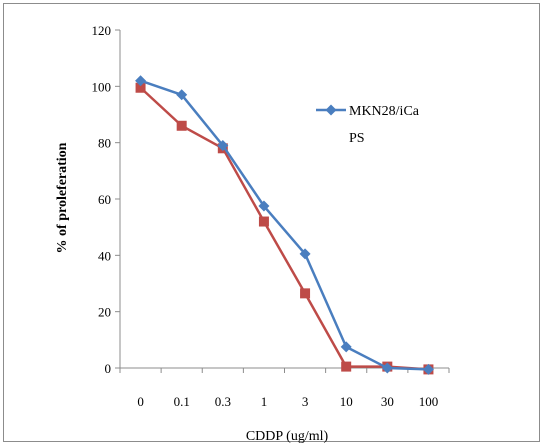 This screenshot has width=545, height=447. I want to click on y-tick-label: 120, so click(102, 30).